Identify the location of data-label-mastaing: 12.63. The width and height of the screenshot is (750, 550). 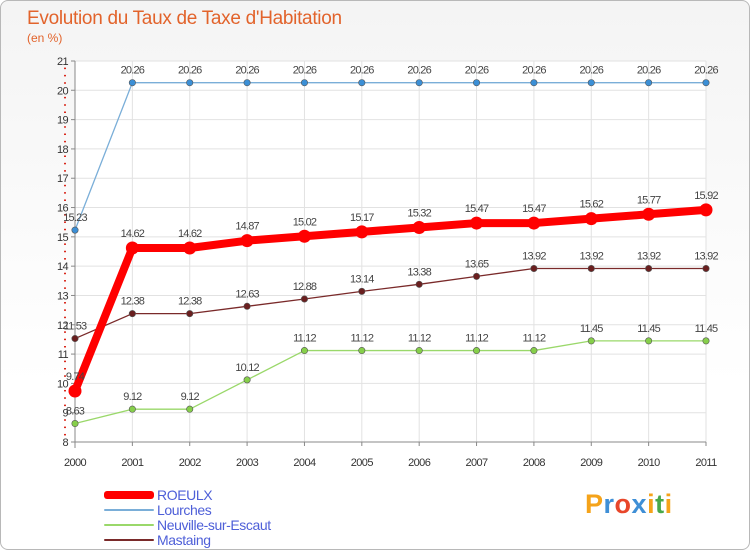
(247, 294).